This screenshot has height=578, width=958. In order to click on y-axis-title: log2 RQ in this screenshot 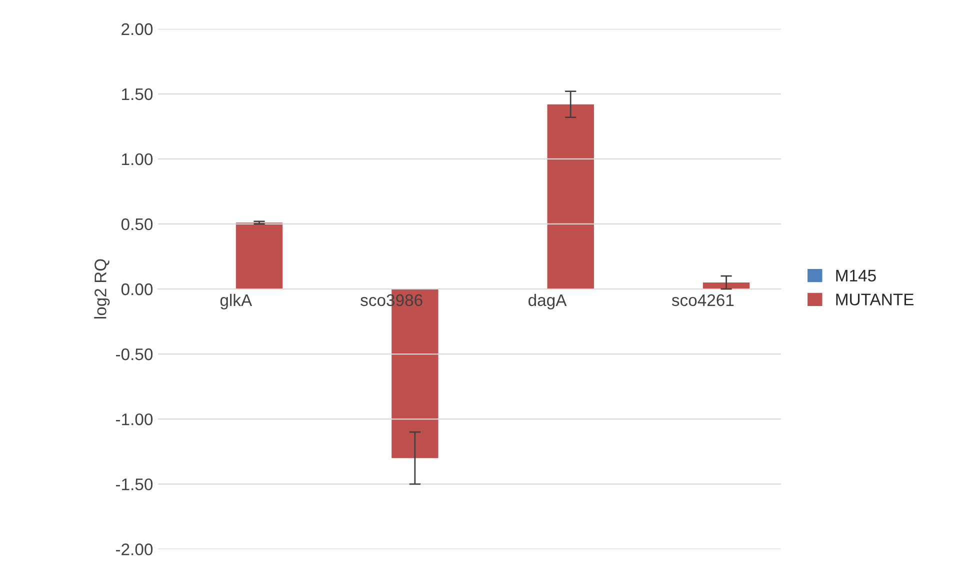, I will do `click(102, 288)`.